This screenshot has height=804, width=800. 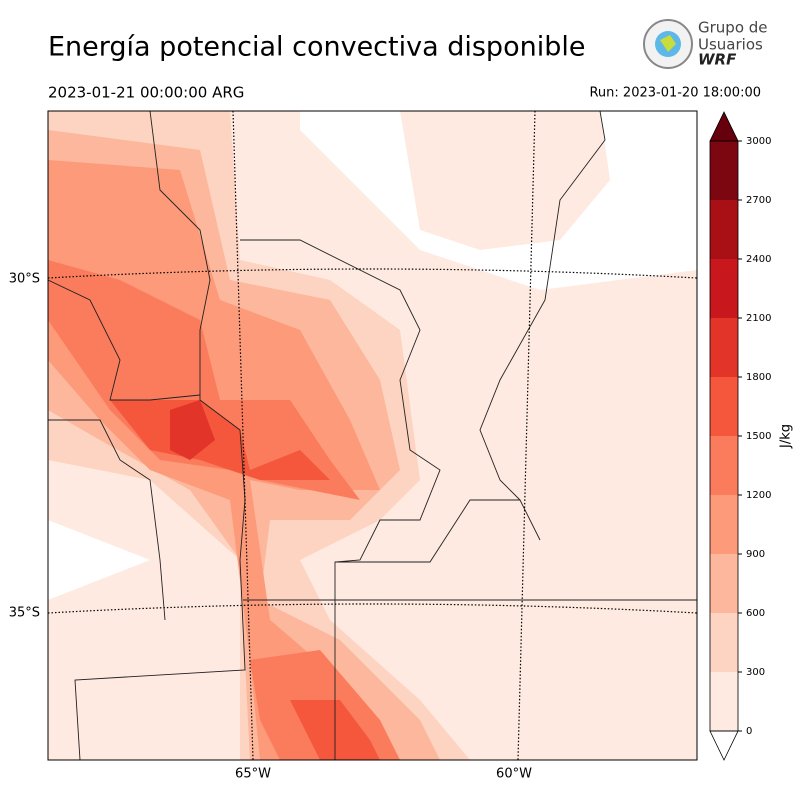 What do you see at coordinates (755, 613) in the screenshot?
I see `colorbar-tick-label: 600` at bounding box center [755, 613].